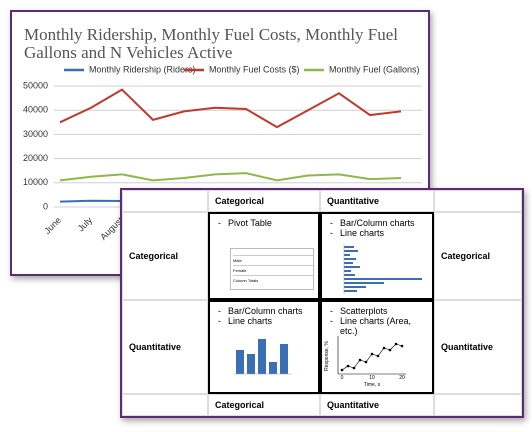 The height and width of the screenshot is (432, 532). I want to click on legend-label: Monthly Ridership (Riders), so click(142, 69).